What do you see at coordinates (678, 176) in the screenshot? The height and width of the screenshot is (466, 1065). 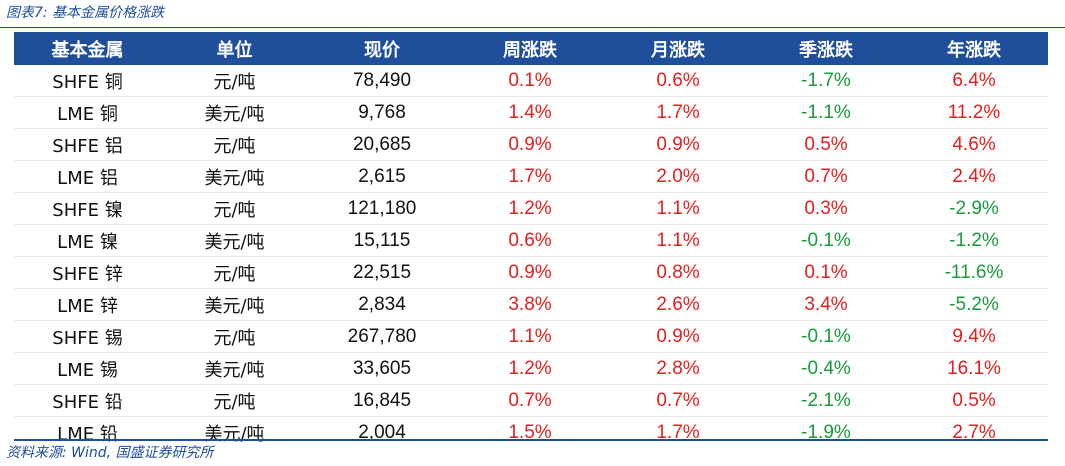 I see `cell-month-change: 2.0%` at bounding box center [678, 176].